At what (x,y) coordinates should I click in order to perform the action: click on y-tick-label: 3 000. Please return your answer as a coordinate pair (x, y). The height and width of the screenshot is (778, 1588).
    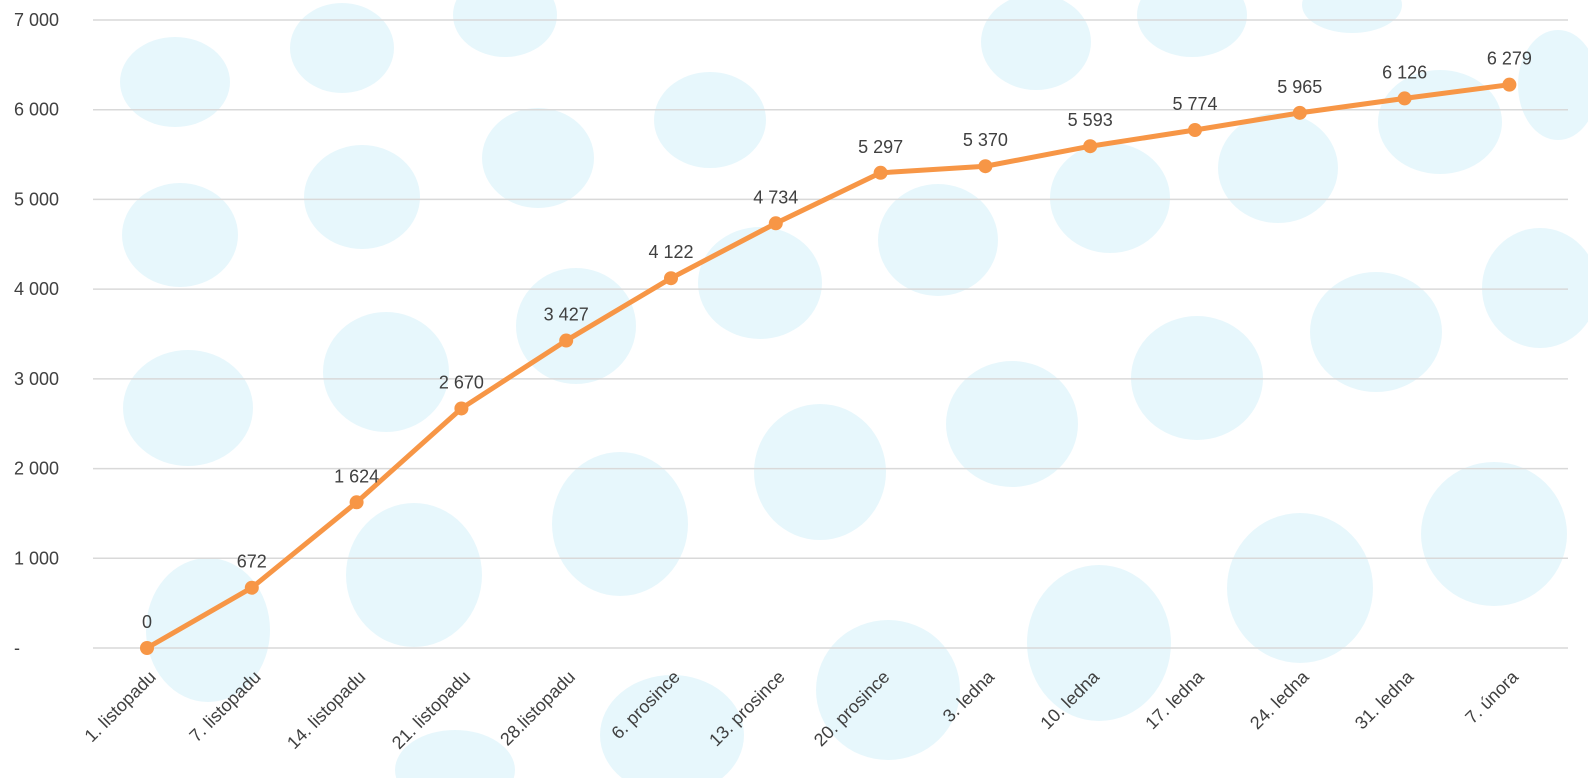
    Looking at the image, I should click on (36, 379).